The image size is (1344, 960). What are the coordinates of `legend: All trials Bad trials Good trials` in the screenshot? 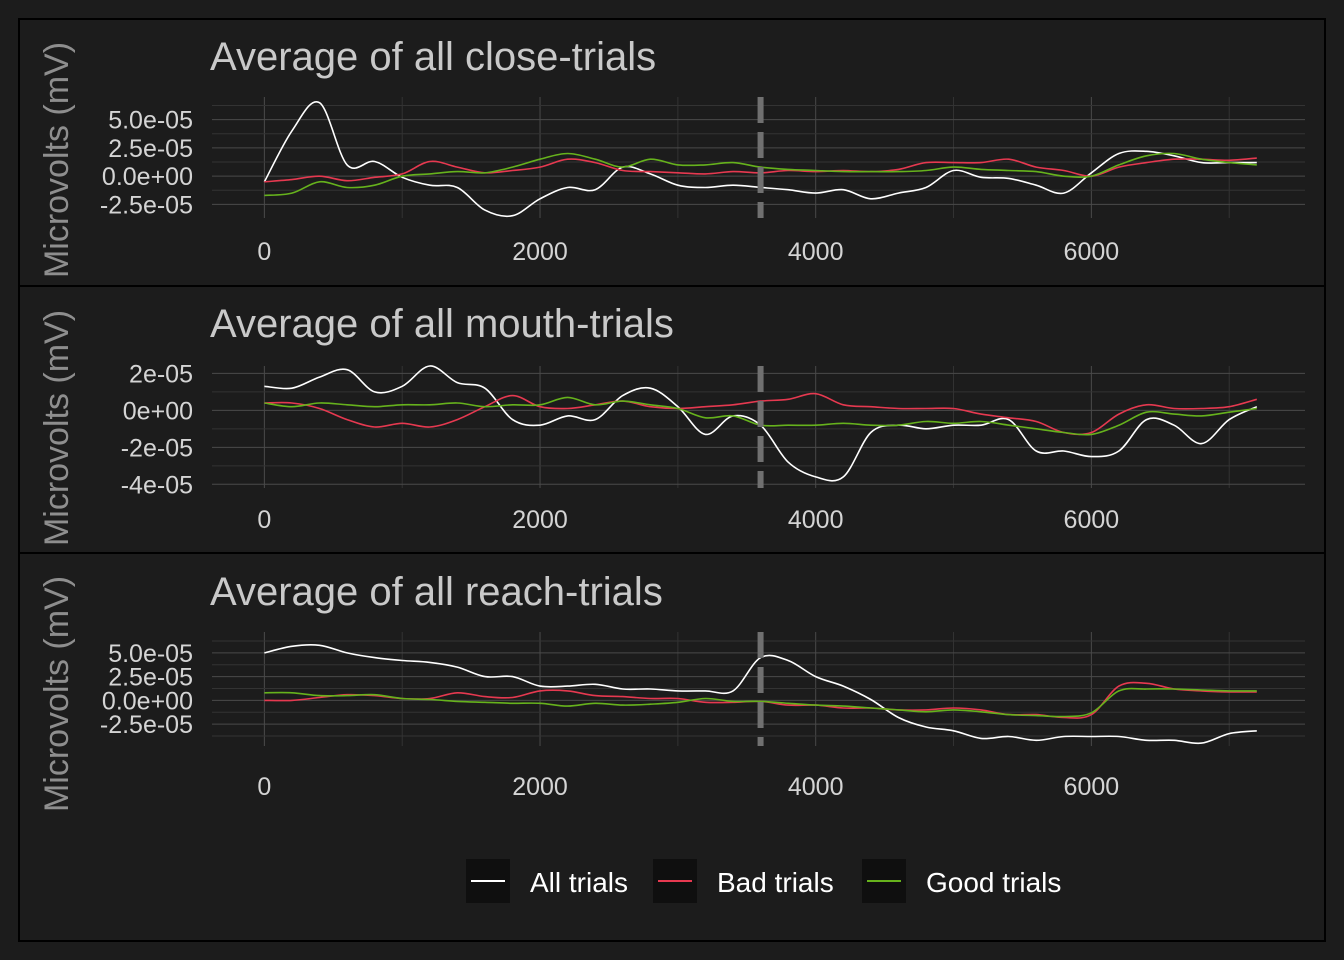 It's located at (763, 881).